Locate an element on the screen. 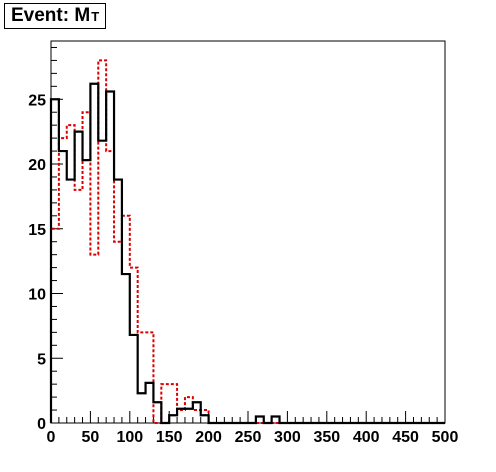  x-tick-label: 200 is located at coordinates (208, 437).